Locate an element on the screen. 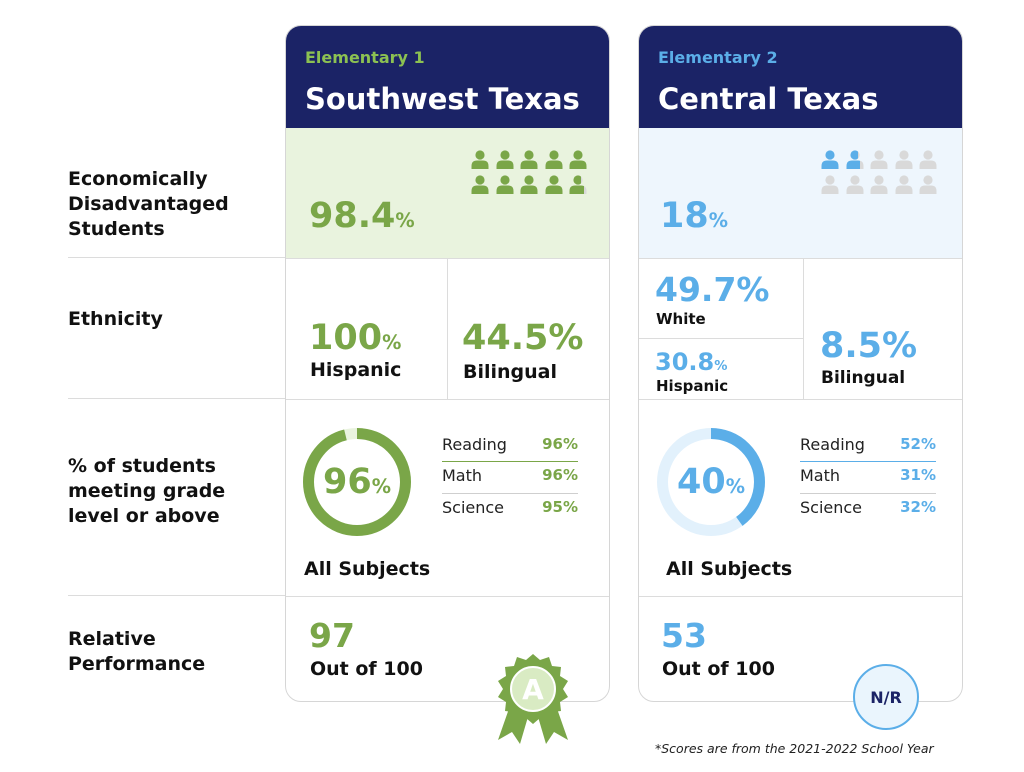  row-label-economically-disadvantaged: Economically Disadvantaged Students is located at coordinates (148, 204).